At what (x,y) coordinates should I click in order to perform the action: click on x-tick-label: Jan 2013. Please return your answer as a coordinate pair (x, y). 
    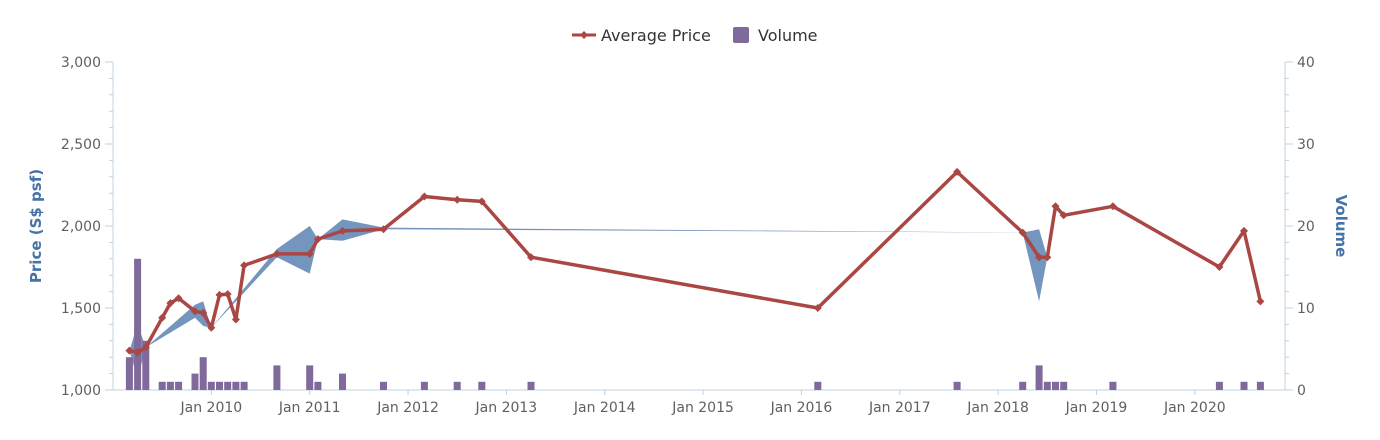
    Looking at the image, I should click on (506, 408).